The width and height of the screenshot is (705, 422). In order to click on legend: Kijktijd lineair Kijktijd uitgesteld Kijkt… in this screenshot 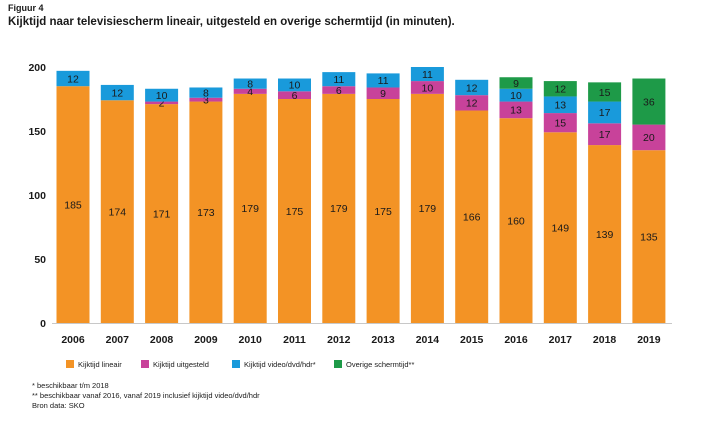, I will do `click(240, 364)`.